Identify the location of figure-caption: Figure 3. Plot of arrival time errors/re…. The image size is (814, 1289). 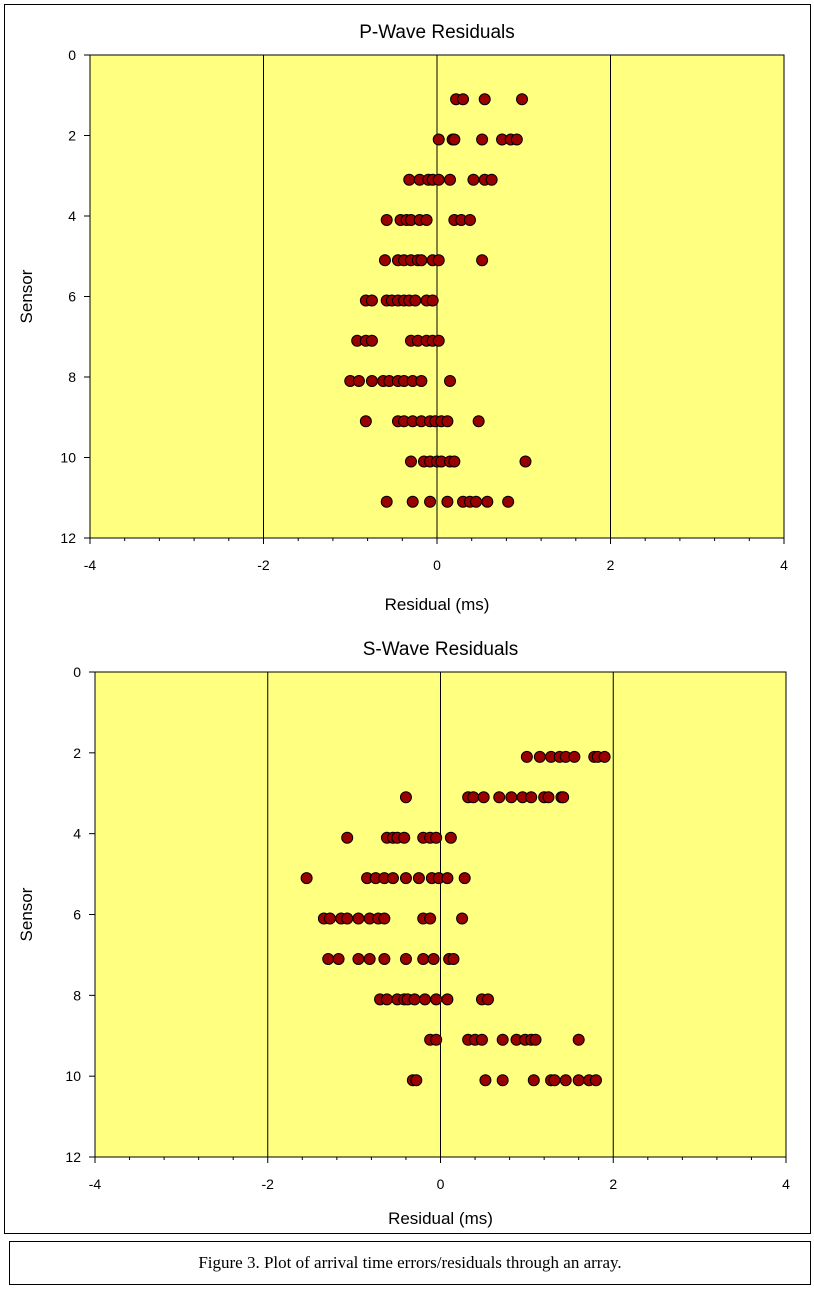
(410, 1262).